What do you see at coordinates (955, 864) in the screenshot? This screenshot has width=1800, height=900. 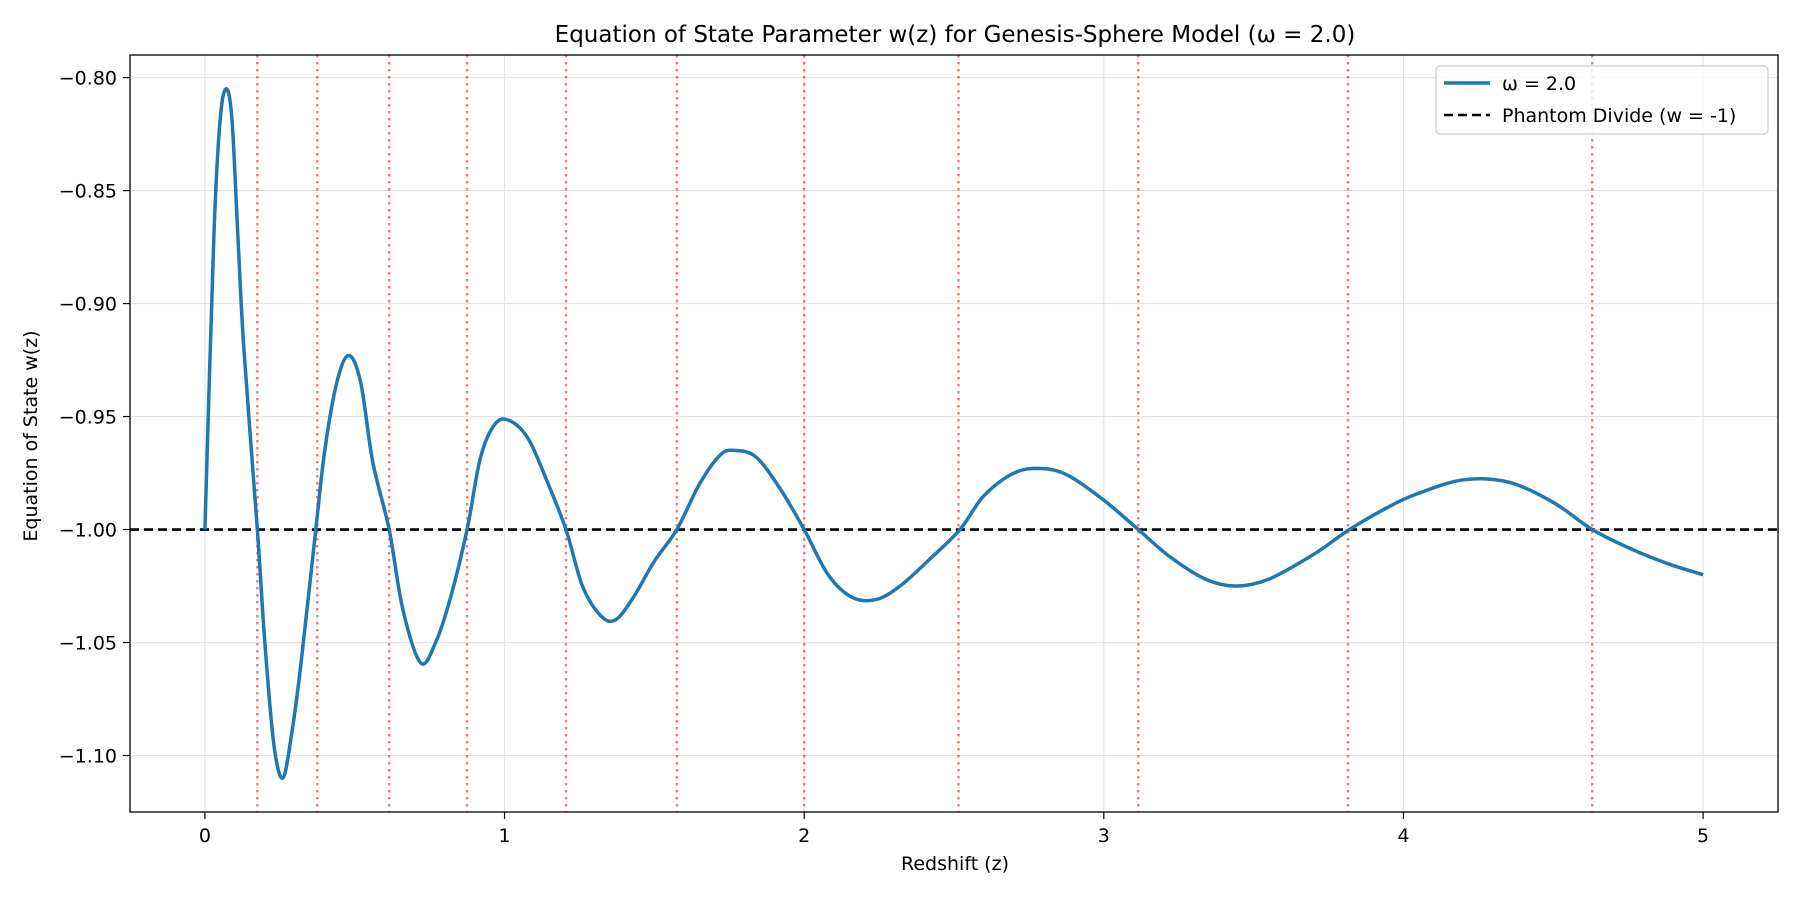 I see `x-axis-label: Redshift (z)` at bounding box center [955, 864].